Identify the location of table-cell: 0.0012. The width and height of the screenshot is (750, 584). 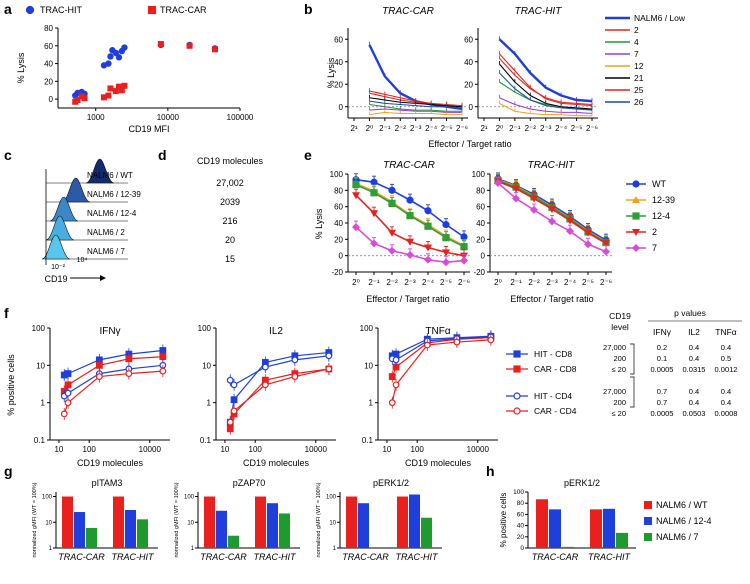
(726, 369).